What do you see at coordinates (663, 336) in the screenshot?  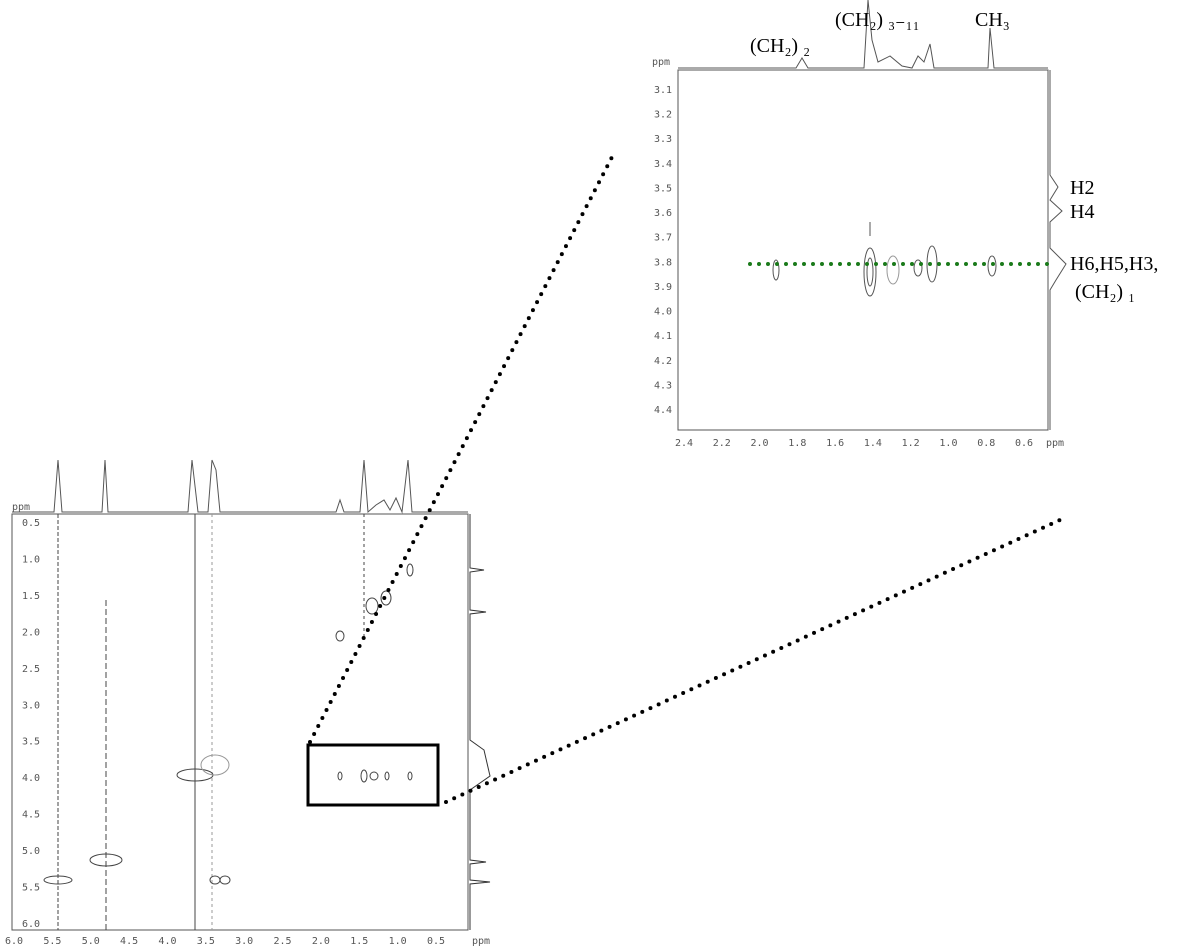 I see `y-tick-label: 4.1` at bounding box center [663, 336].